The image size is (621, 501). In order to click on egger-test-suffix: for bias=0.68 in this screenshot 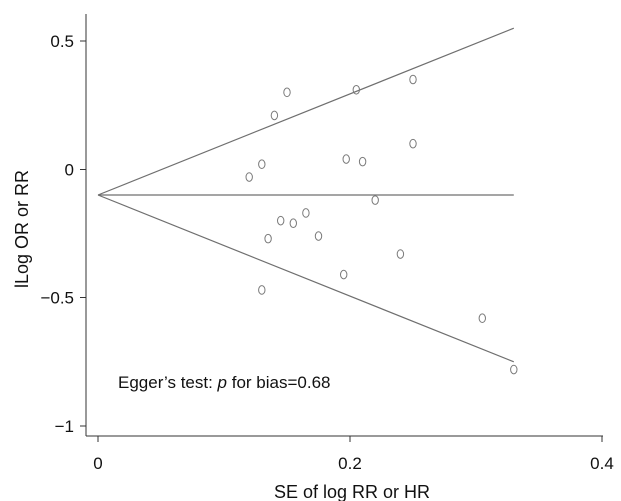, I will do `click(279, 382)`.